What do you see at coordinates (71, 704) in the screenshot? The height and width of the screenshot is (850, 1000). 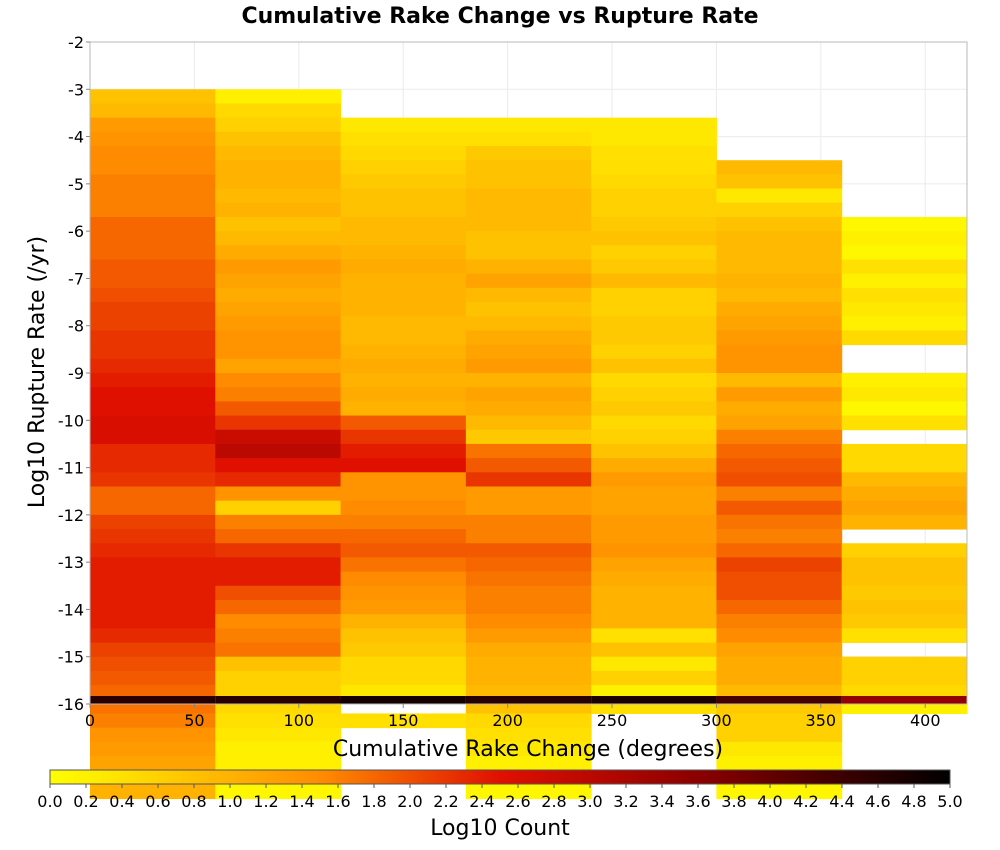 I see `y-tick-label: -16` at bounding box center [71, 704].